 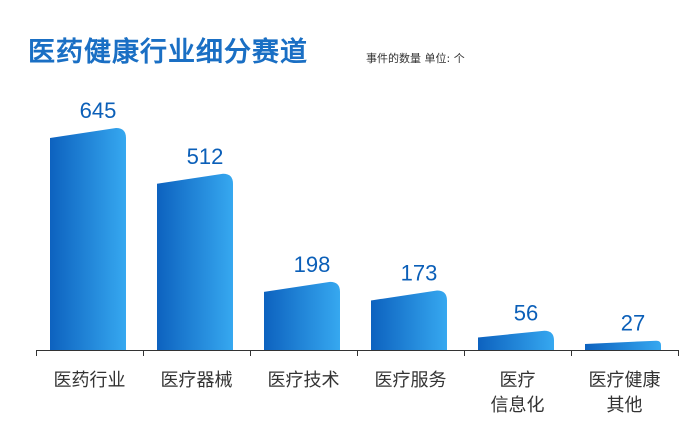 I want to click on category-label-1: 医药行业, so click(x=90, y=380).